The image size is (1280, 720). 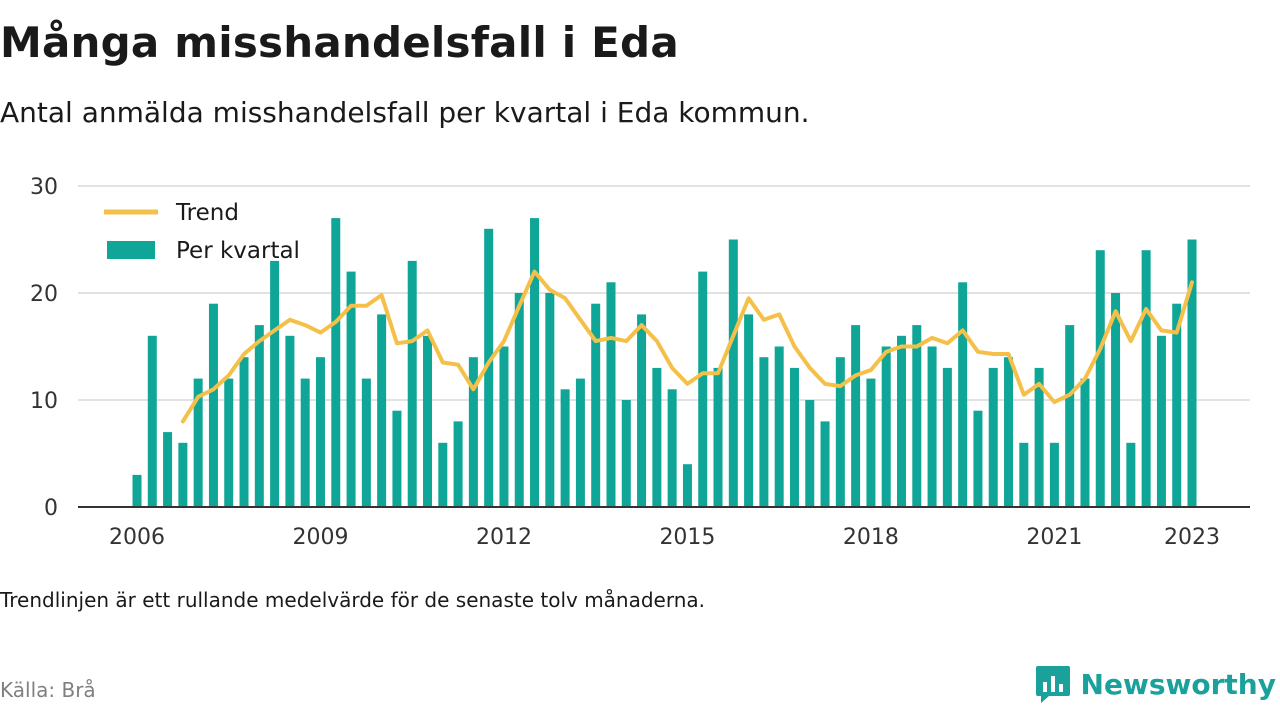 I want to click on legend-bars-label: Per kvartal, so click(x=238, y=251).